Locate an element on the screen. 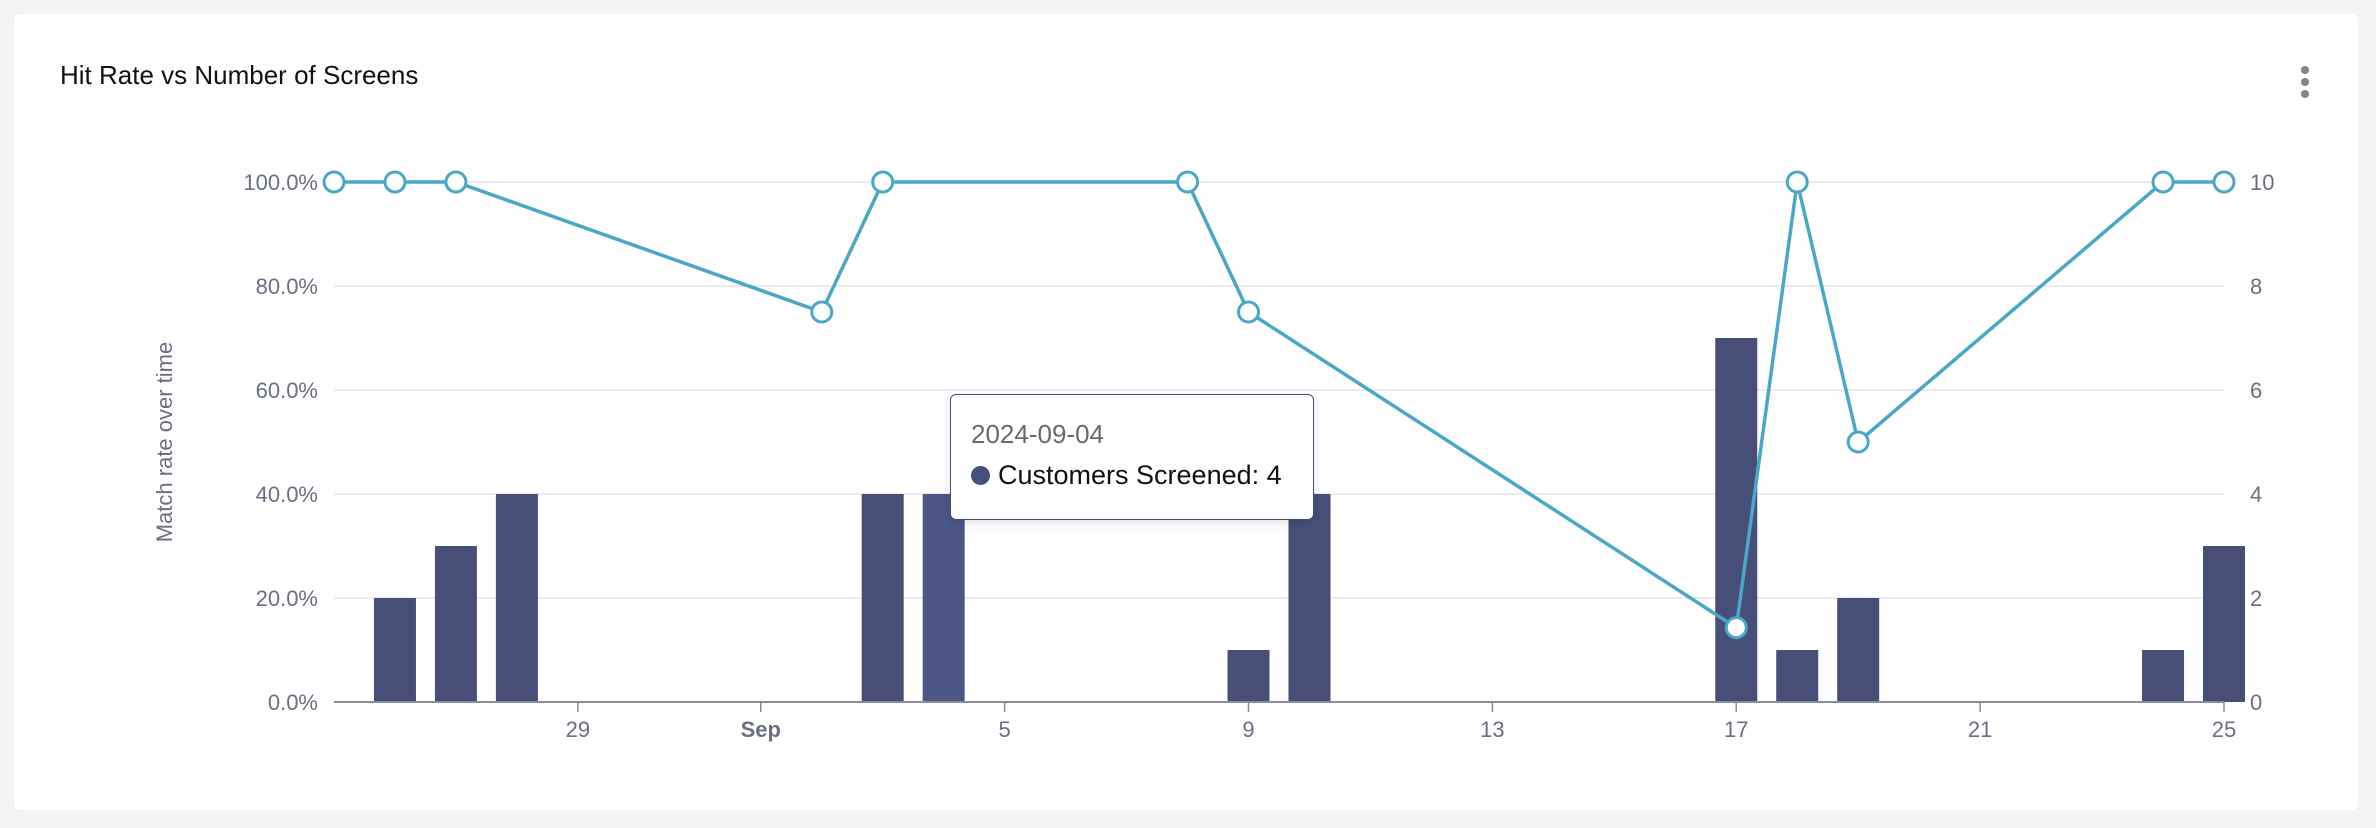 This screenshot has width=2376, height=828. series-dot-icon is located at coordinates (980, 475).